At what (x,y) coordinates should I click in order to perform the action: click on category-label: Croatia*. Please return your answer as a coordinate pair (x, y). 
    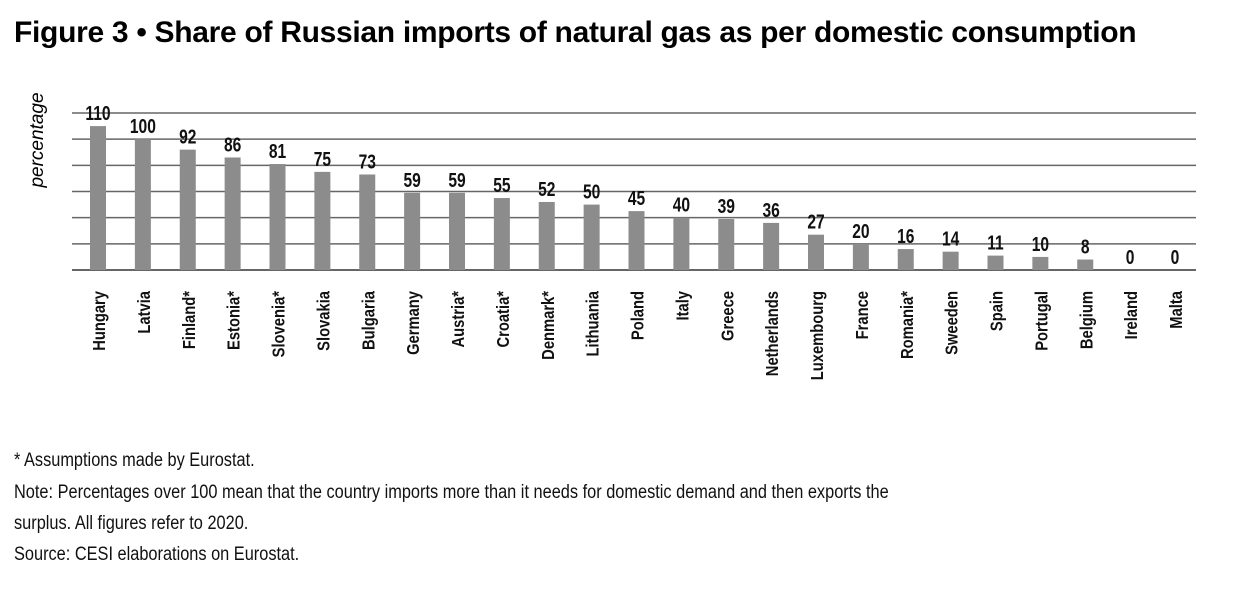
    Looking at the image, I should click on (504, 318).